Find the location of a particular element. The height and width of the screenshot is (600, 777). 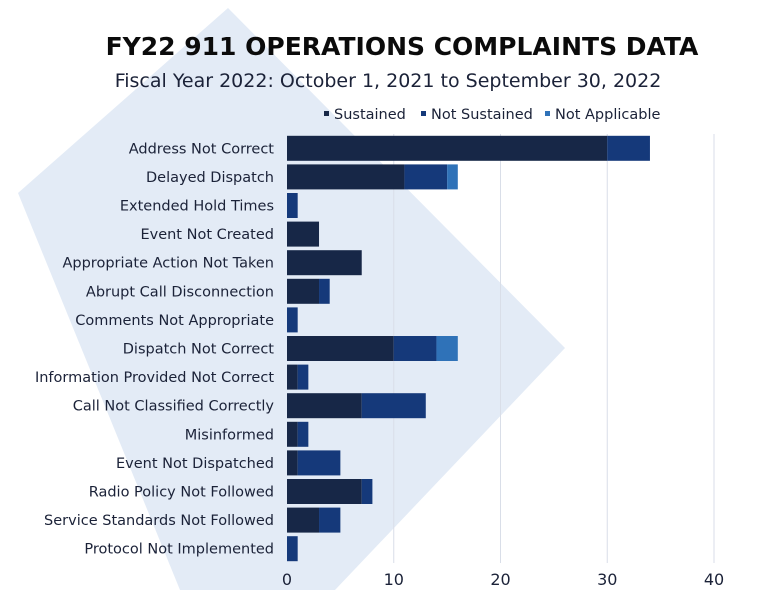

category-label: Appropriate Action Not Taken is located at coordinates (168, 264).